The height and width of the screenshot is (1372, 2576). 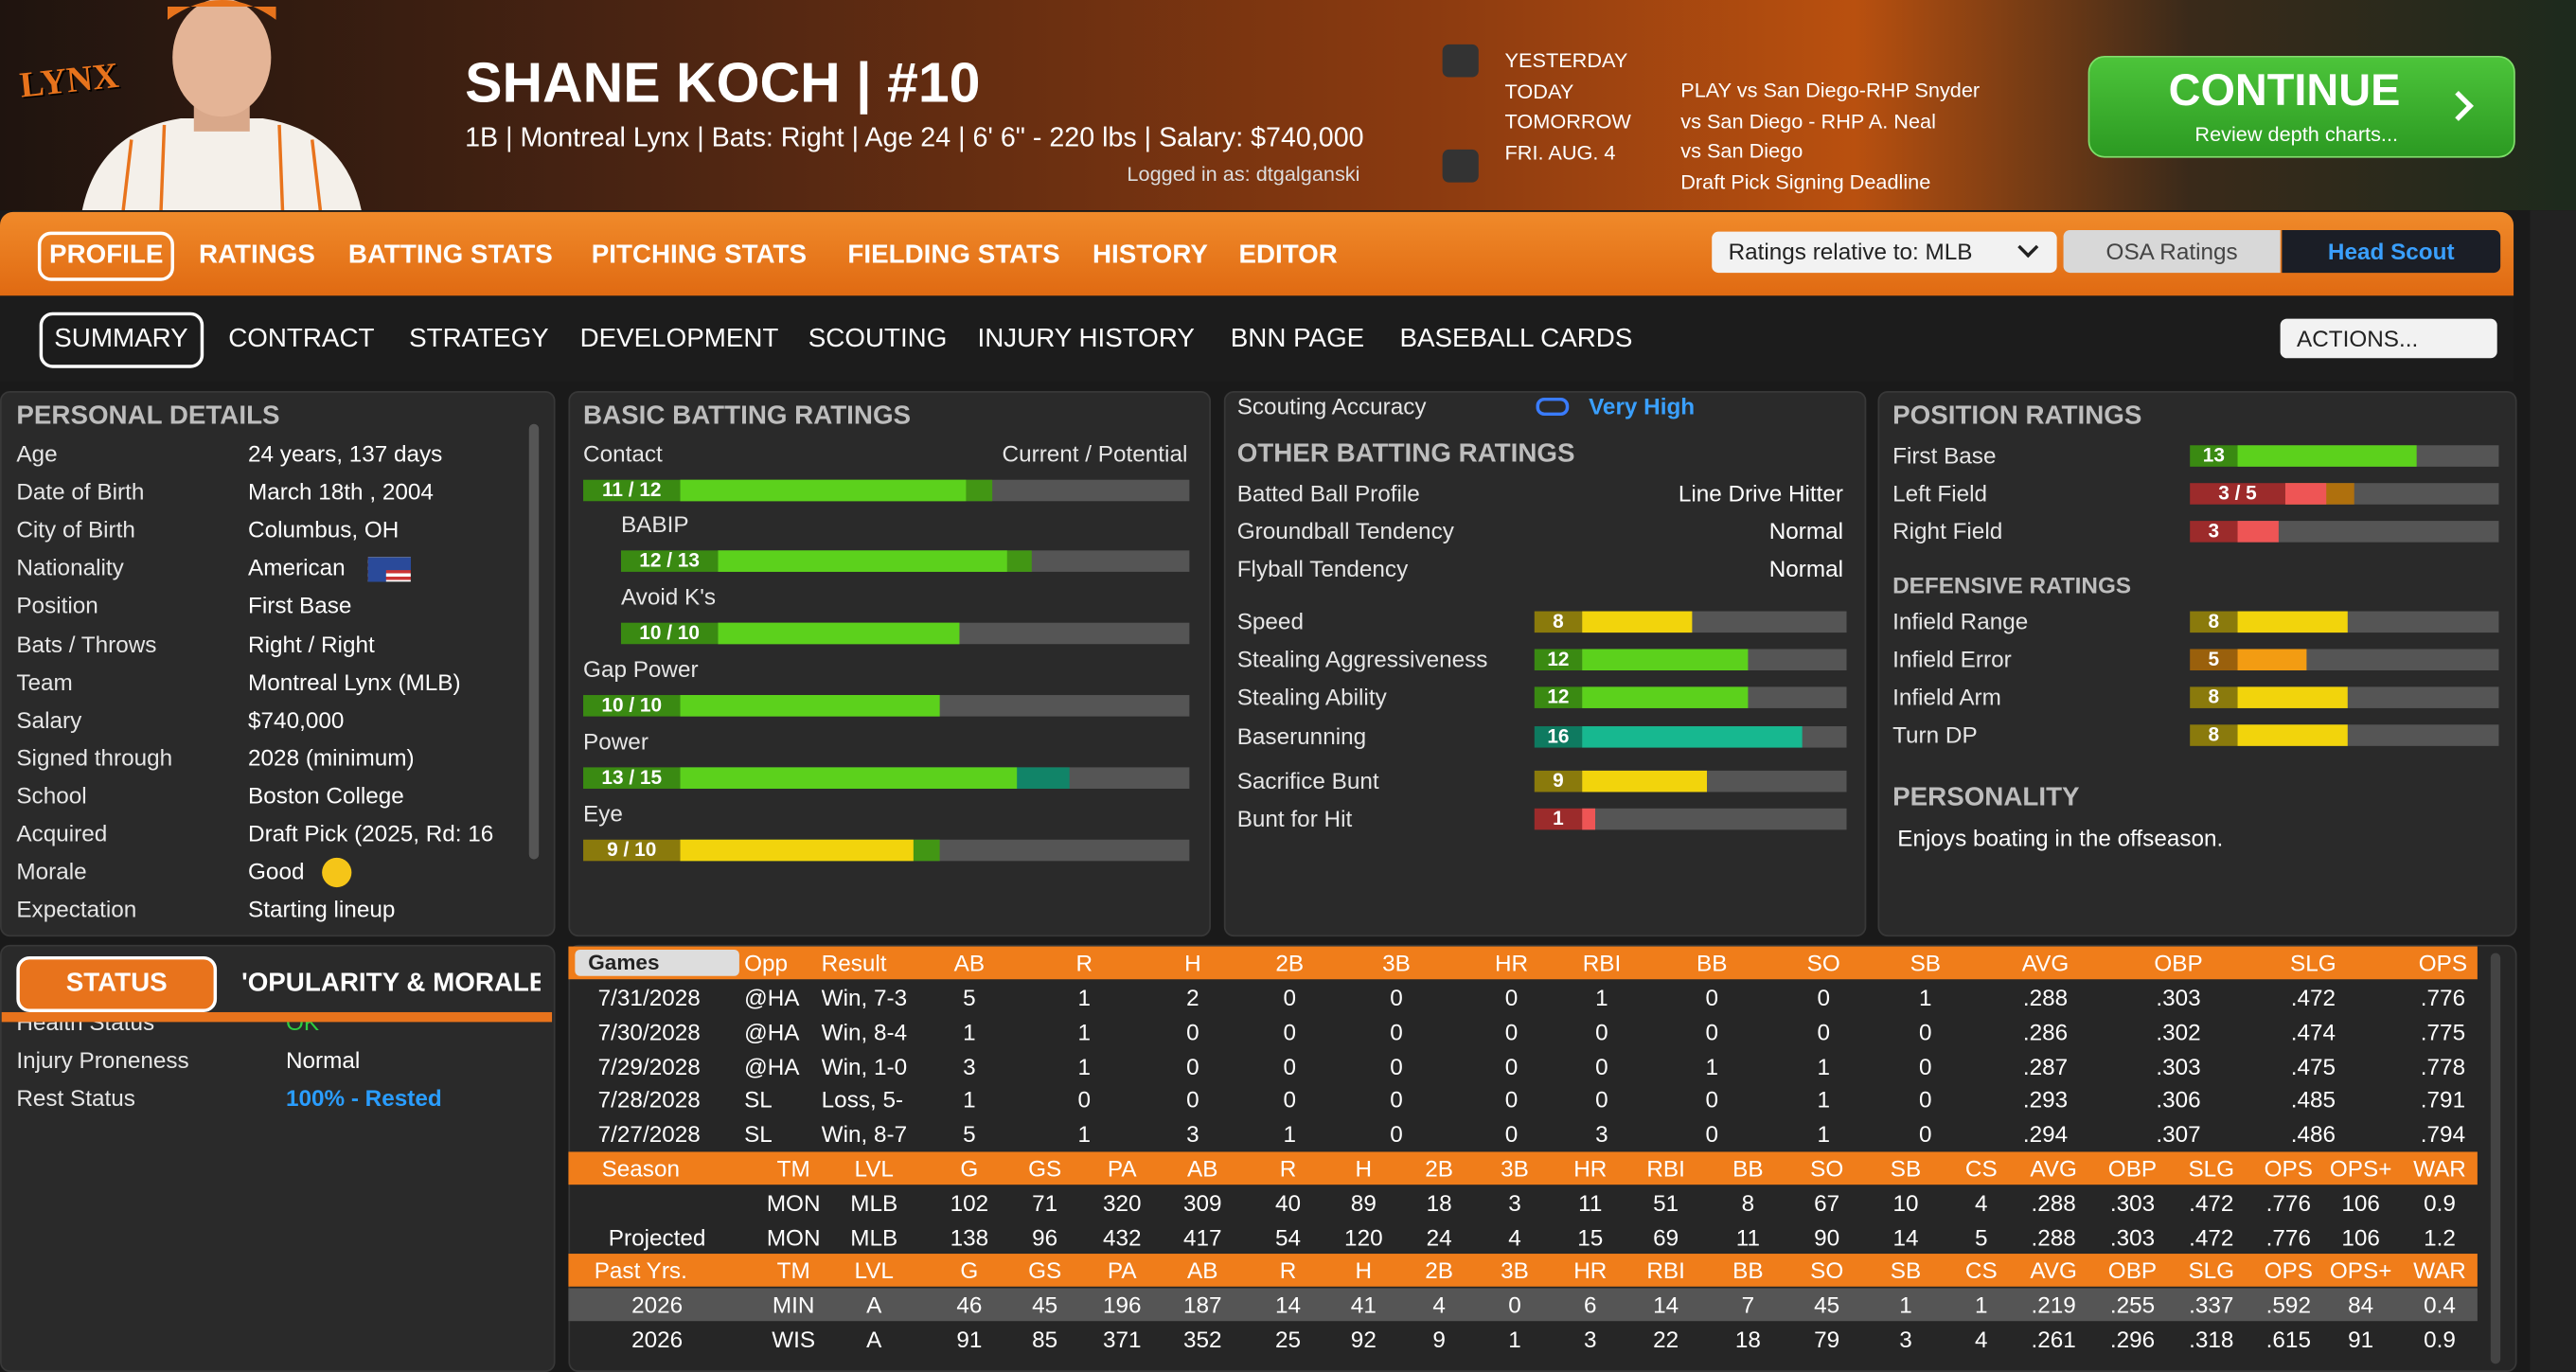 I want to click on sub-tab: BASEBALL CARDS, so click(x=1516, y=339).